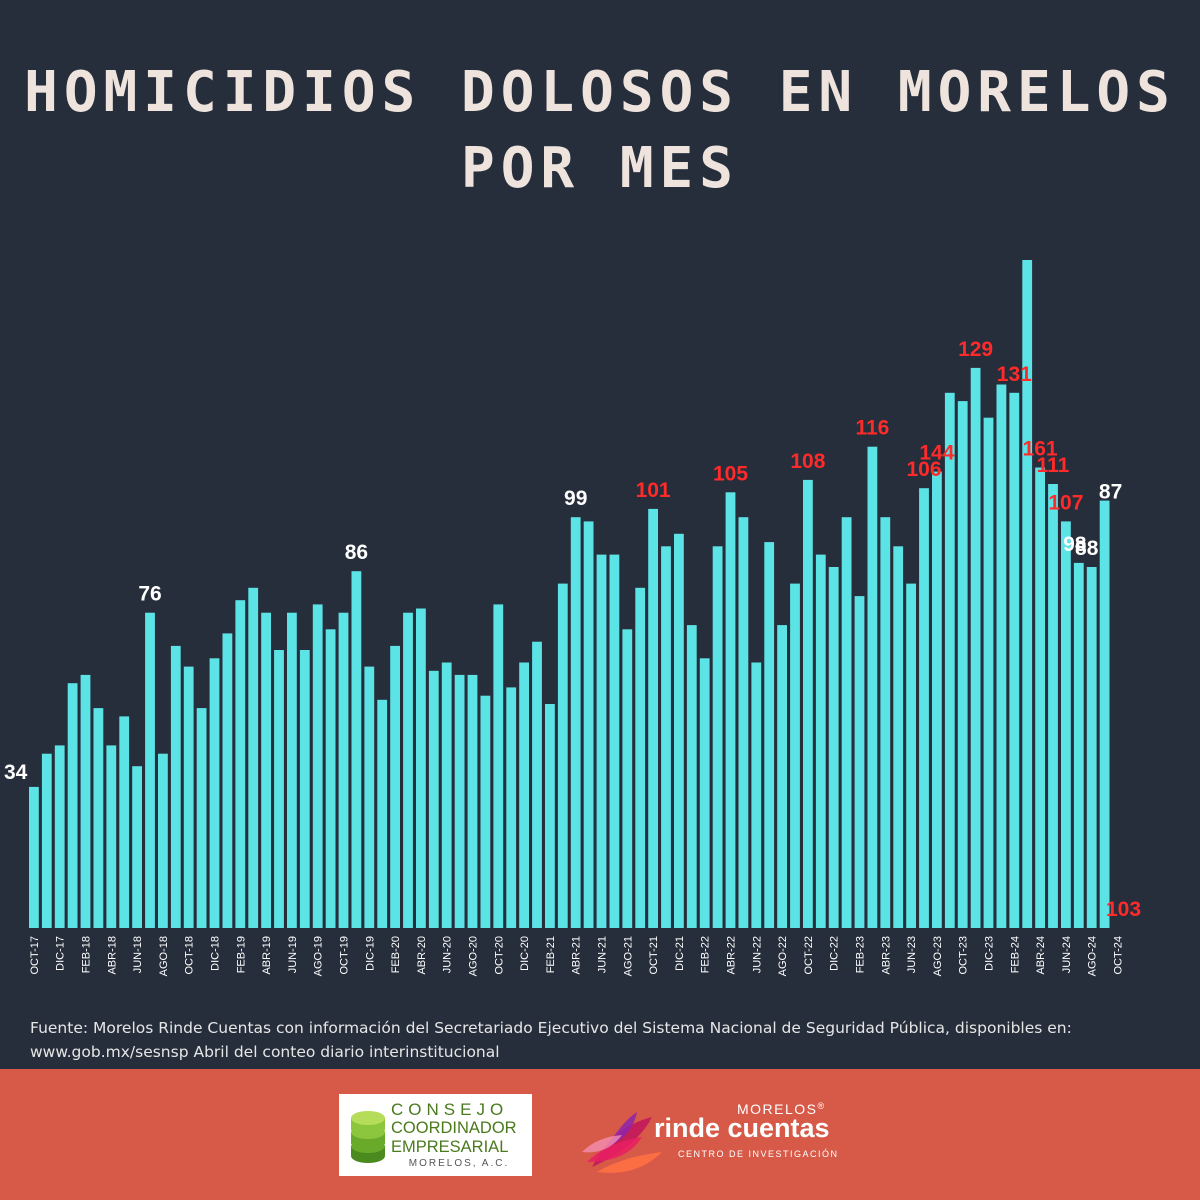 Image resolution: width=1200 pixels, height=1200 pixels. I want to click on mrc-top-text: MORELOS®, so click(781, 1109).